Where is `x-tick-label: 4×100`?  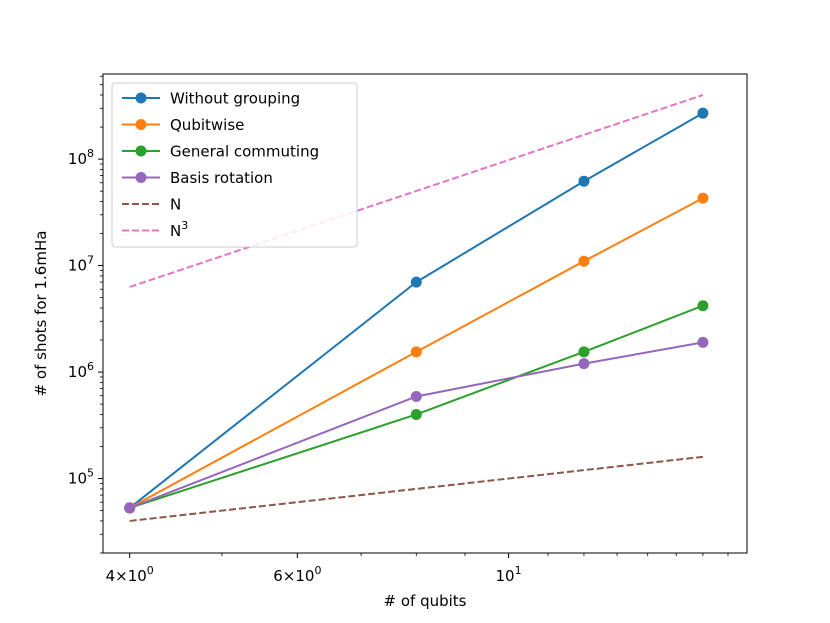
x-tick-label: 4×100 is located at coordinates (130, 574).